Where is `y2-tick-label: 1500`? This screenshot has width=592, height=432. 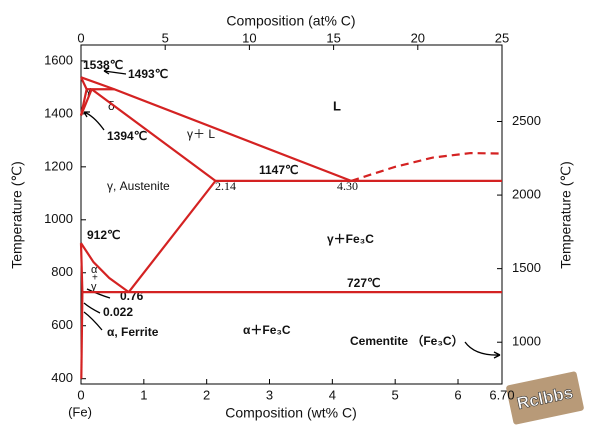 y2-tick-label: 1500 is located at coordinates (526, 267).